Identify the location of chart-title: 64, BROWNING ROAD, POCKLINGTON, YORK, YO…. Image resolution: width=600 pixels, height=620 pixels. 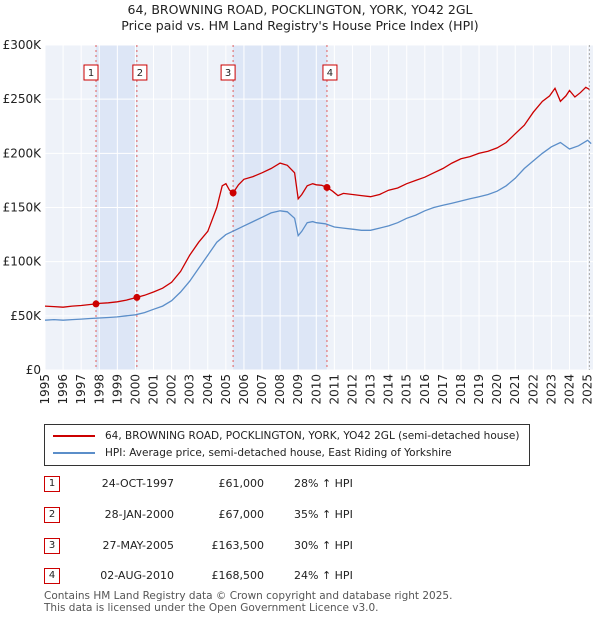
(300, 9).